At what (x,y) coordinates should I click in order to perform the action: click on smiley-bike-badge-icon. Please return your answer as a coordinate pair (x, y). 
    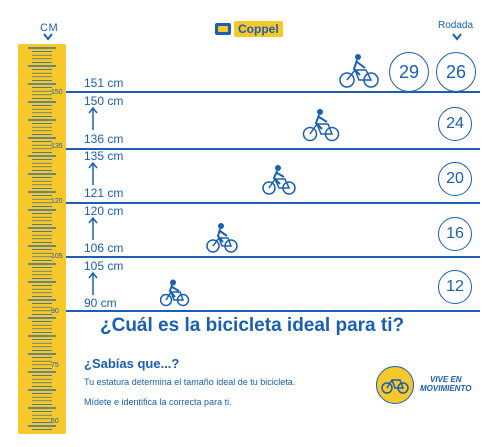
    Looking at the image, I should click on (395, 385).